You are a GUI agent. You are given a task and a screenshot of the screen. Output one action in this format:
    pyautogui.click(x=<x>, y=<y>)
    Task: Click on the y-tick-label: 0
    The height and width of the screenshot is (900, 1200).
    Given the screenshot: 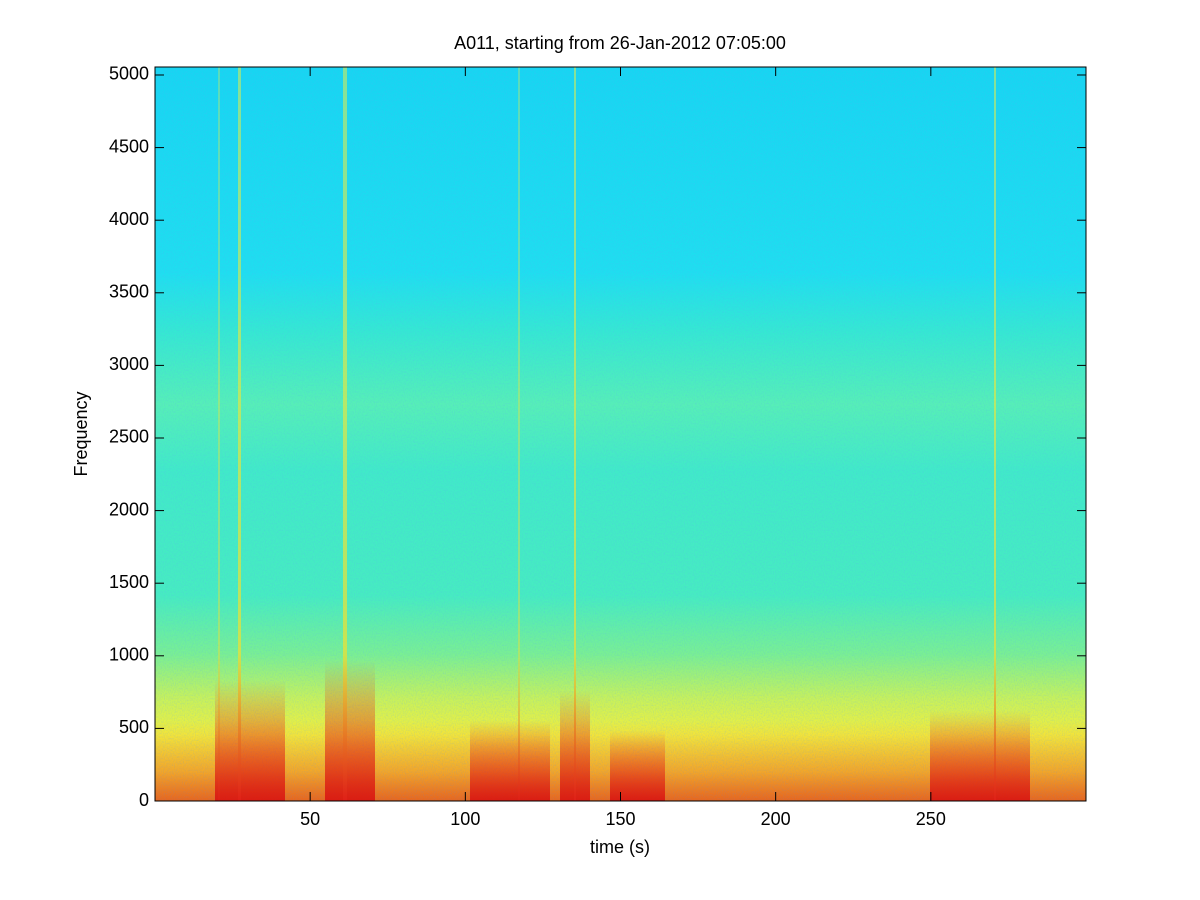 What is the action you would take?
    pyautogui.click(x=144, y=800)
    